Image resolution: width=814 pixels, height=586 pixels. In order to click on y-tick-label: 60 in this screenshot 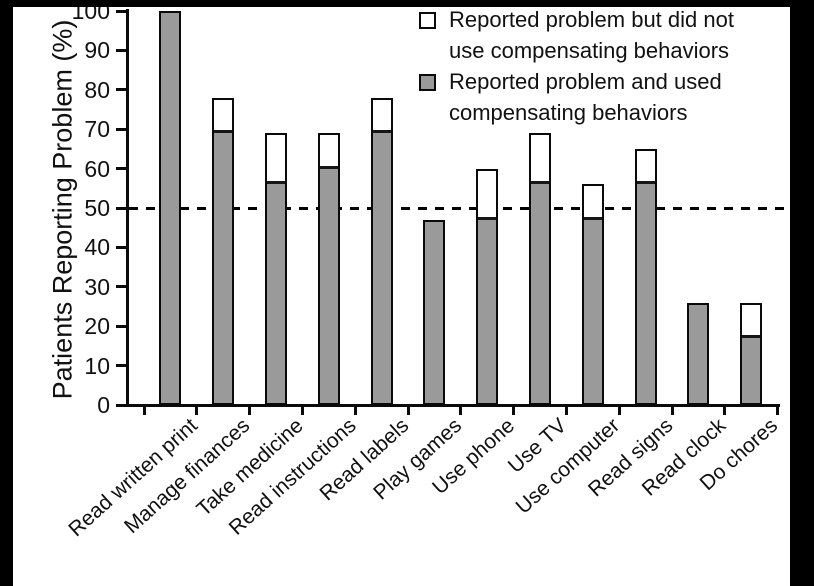, I will do `click(97, 168)`.